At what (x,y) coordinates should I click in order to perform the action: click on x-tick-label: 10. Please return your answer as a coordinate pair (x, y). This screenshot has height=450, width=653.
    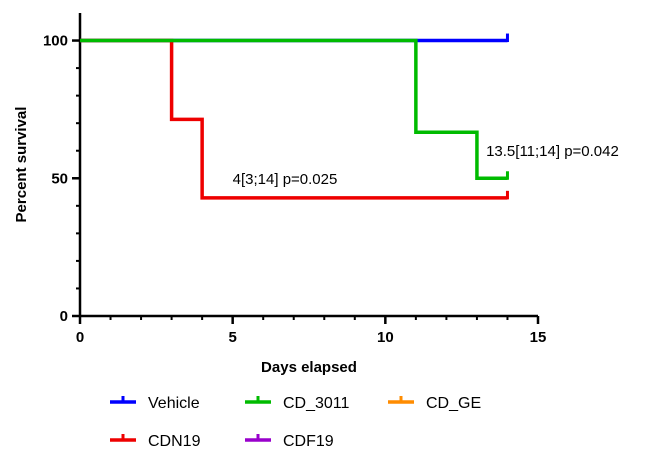
    Looking at the image, I should click on (385, 337).